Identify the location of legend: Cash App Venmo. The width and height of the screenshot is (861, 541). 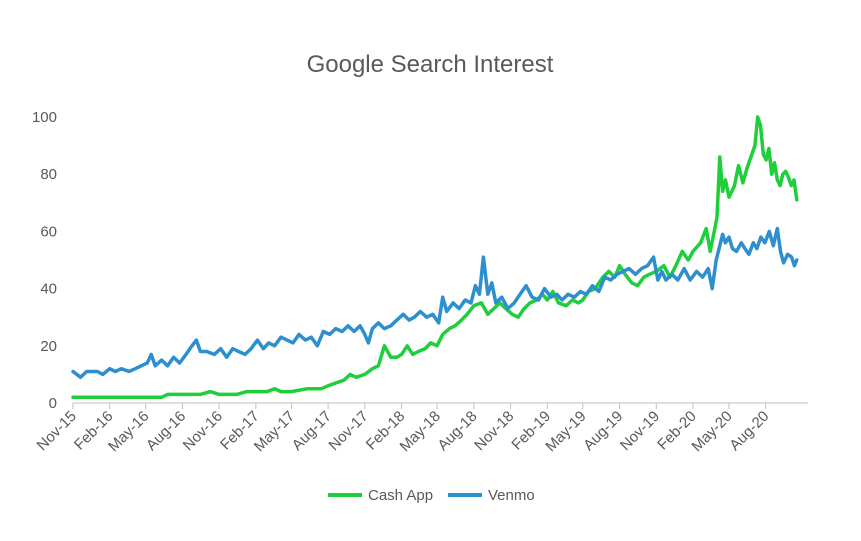
(431, 495).